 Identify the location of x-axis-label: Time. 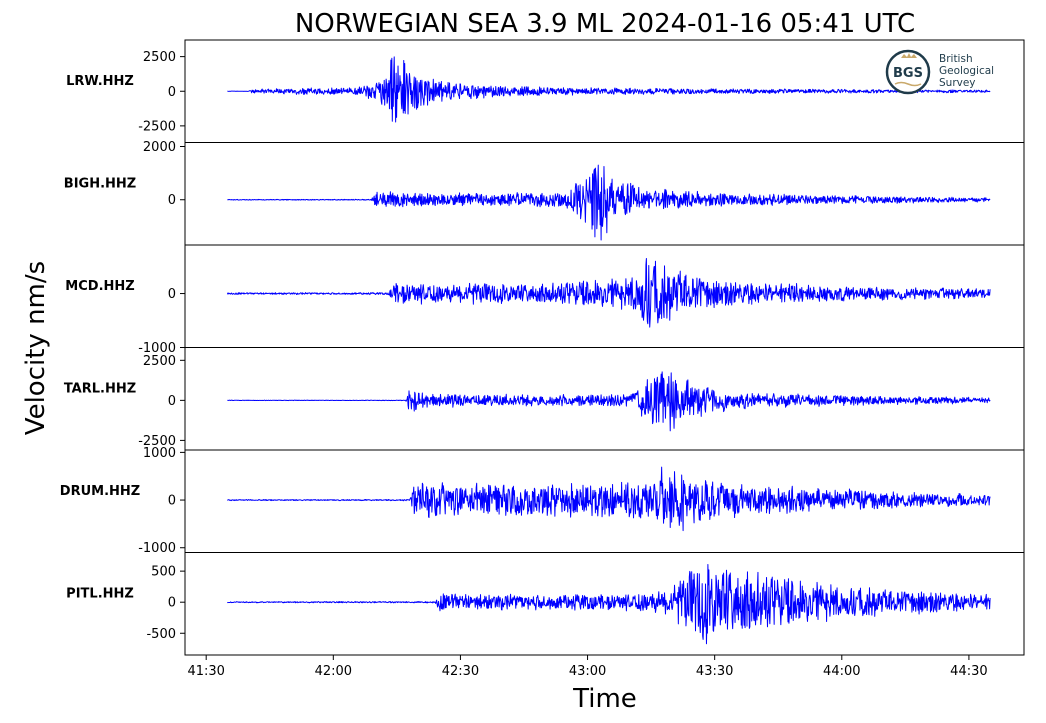
(604, 699).